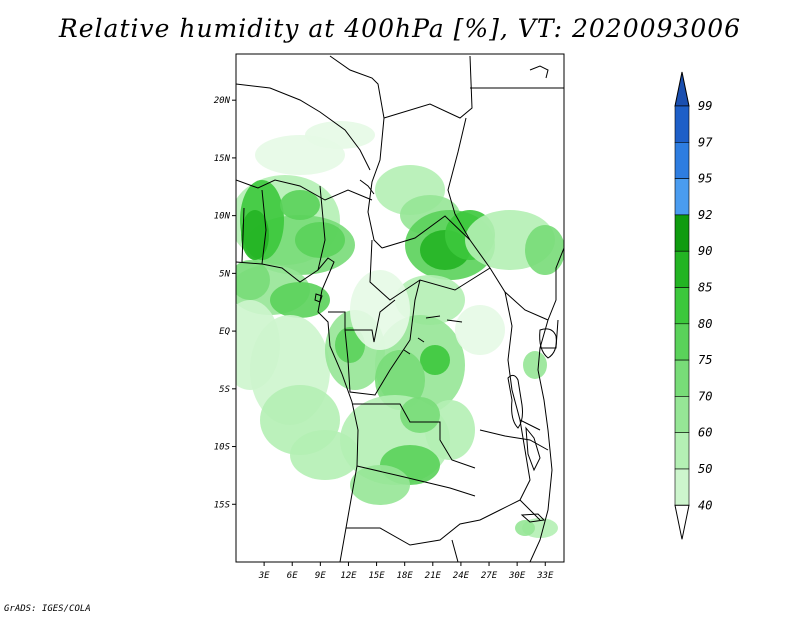 Image resolution: width=800 pixels, height=618 pixels. I want to click on lat-tick-label: 10N, so click(222, 217).